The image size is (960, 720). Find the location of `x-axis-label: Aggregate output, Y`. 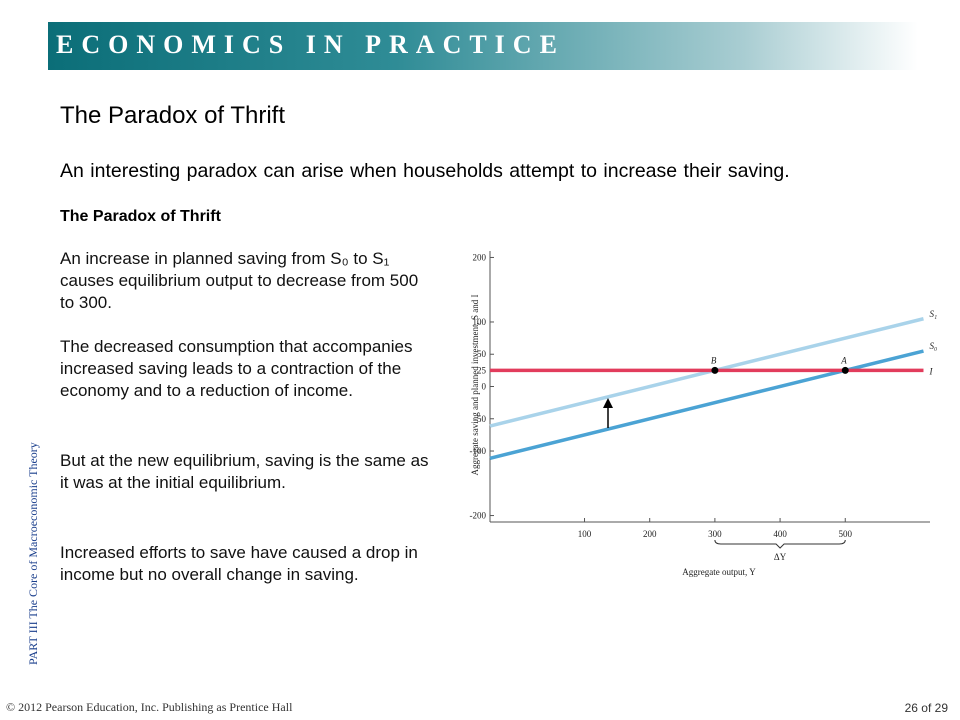

x-axis-label: Aggregate output, Y is located at coordinates (719, 572).